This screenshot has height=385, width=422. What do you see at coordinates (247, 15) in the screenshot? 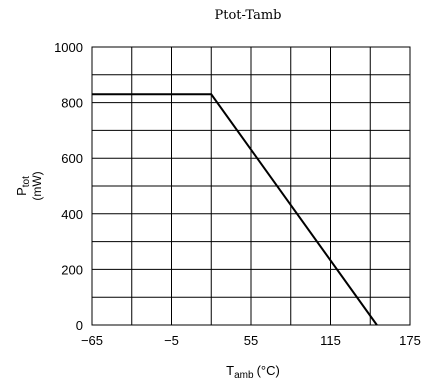
I see `chart-title: Ptot-Tamb` at bounding box center [247, 15].